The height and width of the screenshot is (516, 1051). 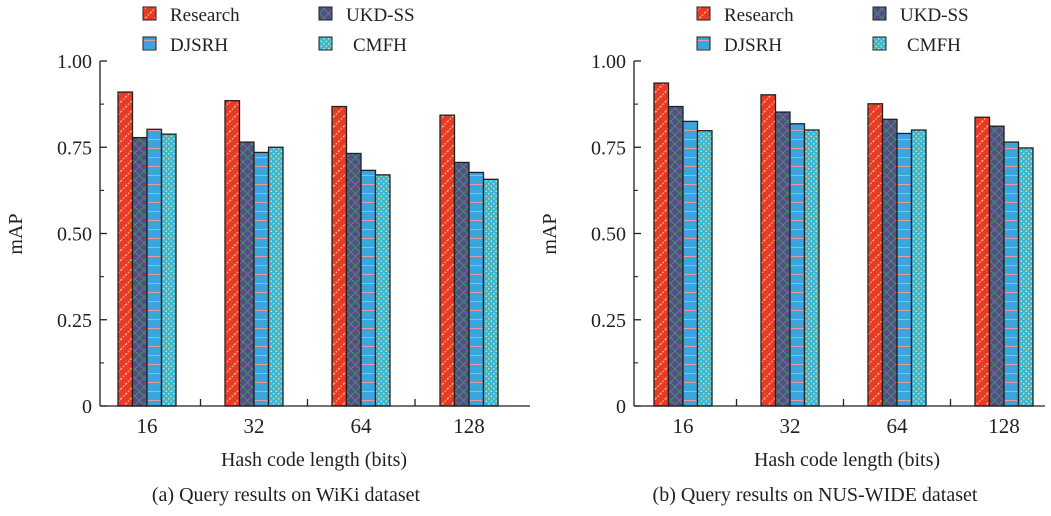 What do you see at coordinates (832, 30) in the screenshot?
I see `legend-b: Research UKD-SS DJSRH CMFH` at bounding box center [832, 30].